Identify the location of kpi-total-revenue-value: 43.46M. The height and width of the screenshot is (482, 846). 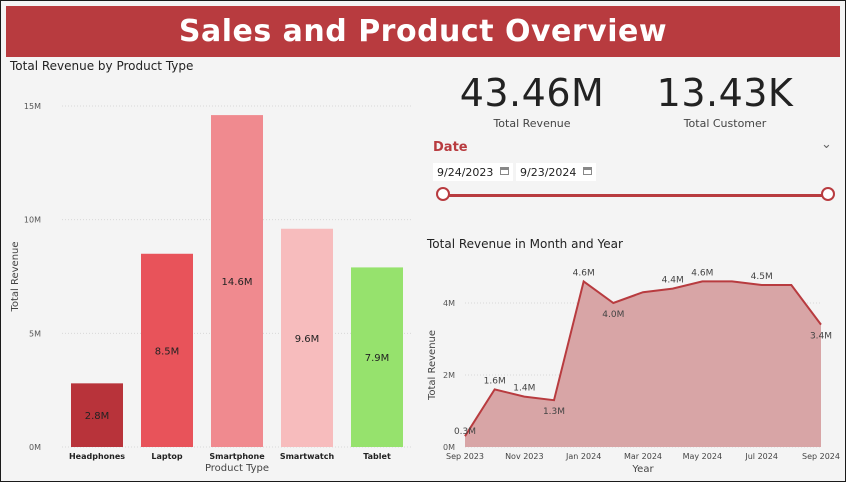
(532, 93).